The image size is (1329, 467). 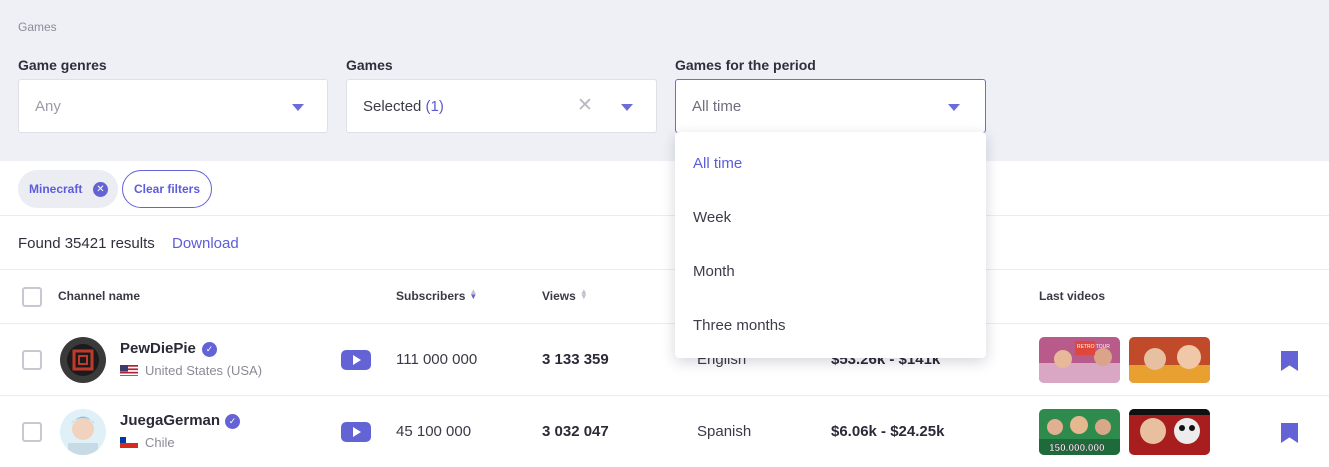 I want to click on breadcrumb: Games, so click(x=37, y=27).